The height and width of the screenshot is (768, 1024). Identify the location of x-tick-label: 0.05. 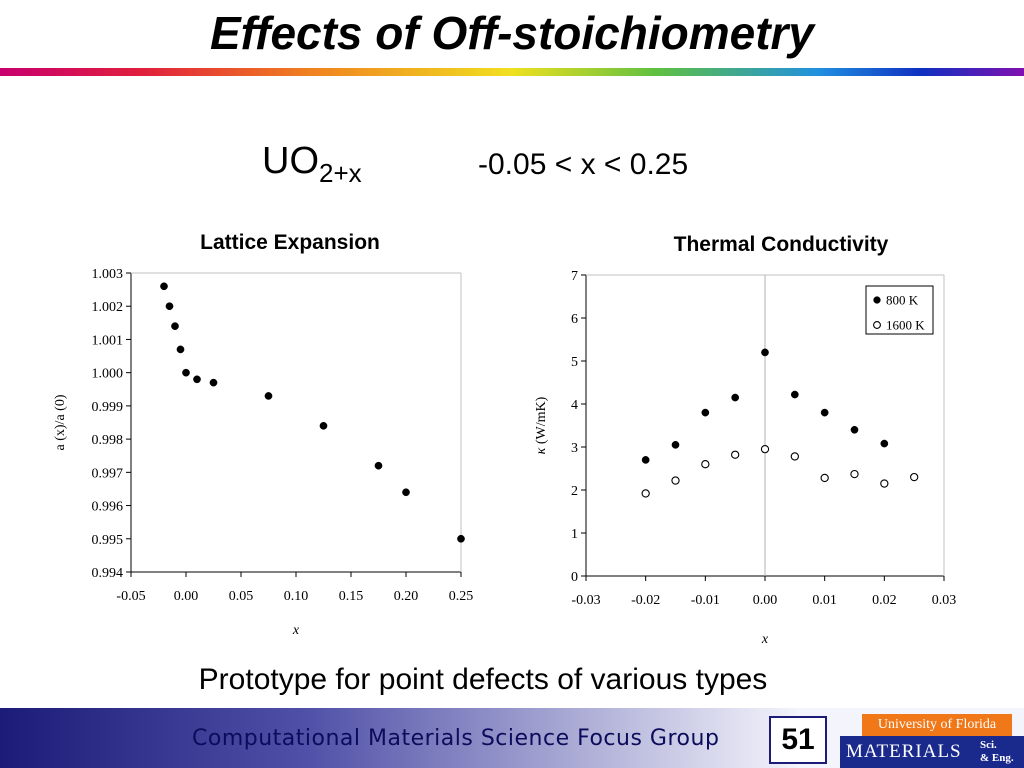
(241, 596).